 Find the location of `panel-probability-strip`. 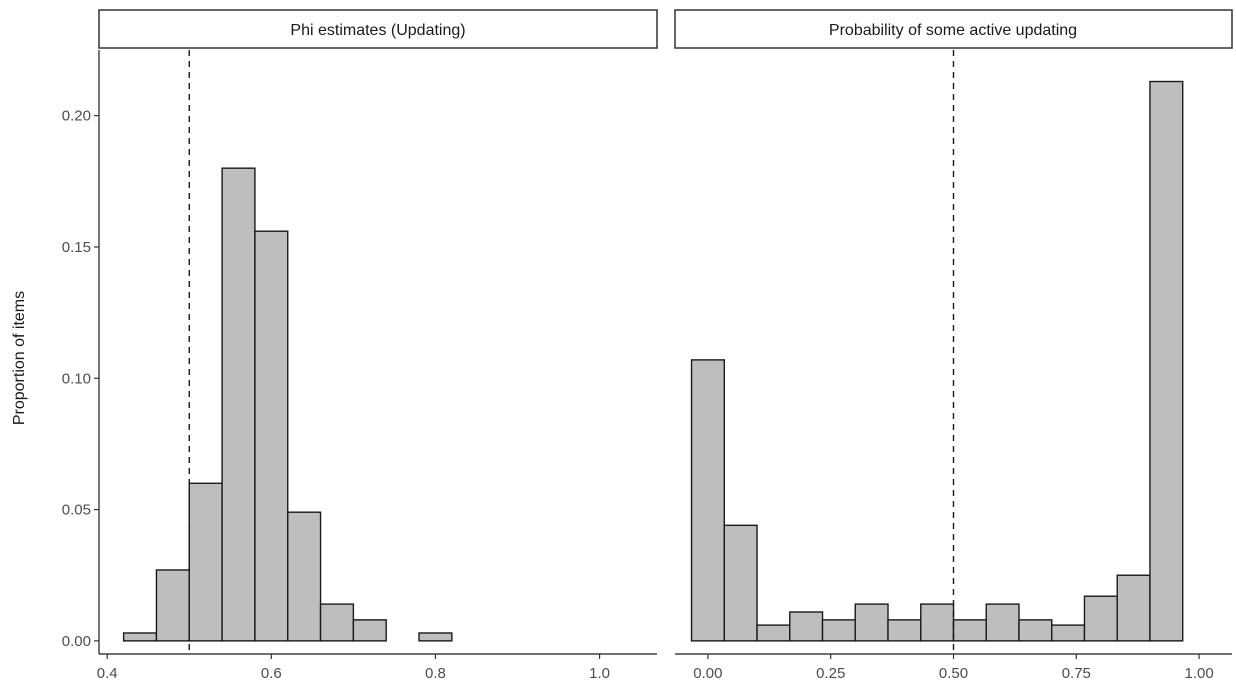

panel-probability-strip is located at coordinates (953, 29).